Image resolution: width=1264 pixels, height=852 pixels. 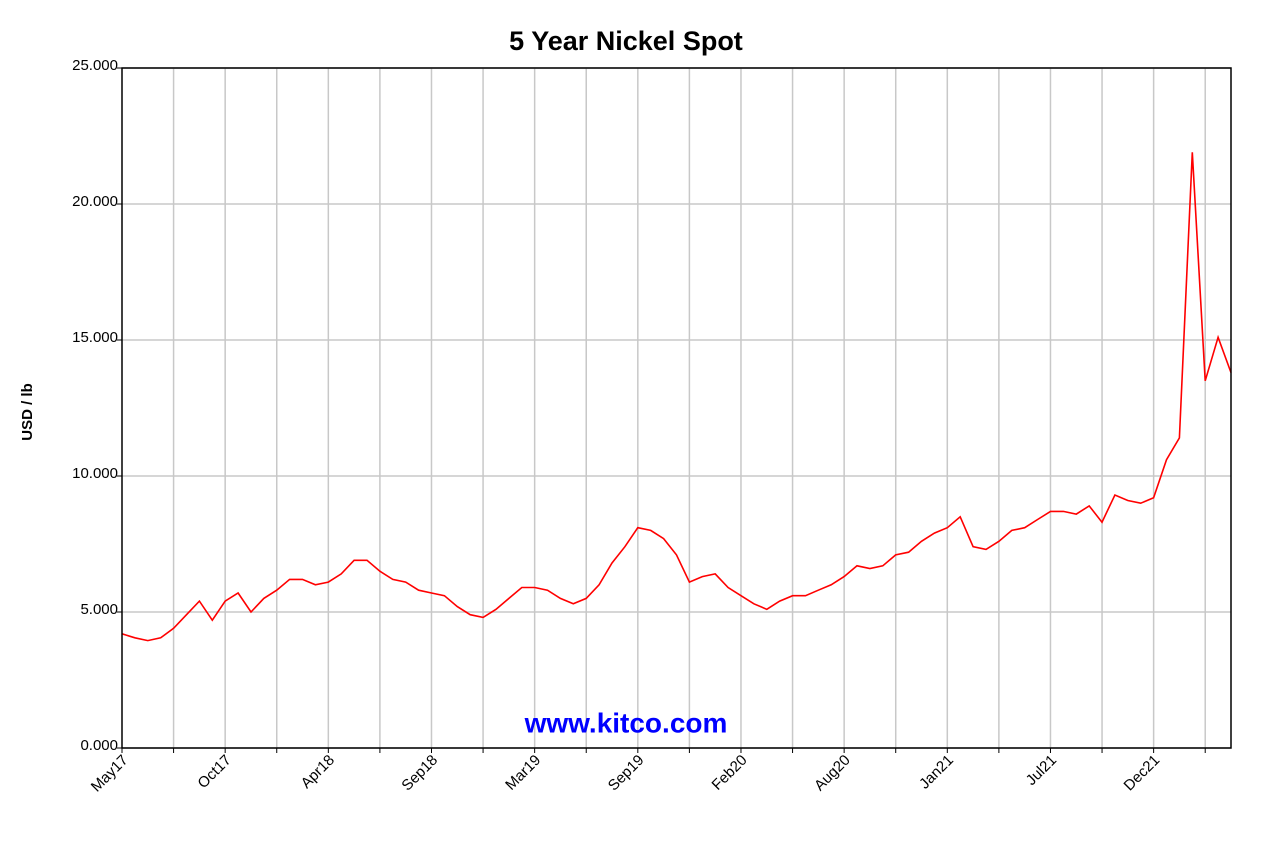 What do you see at coordinates (626, 41) in the screenshot?
I see `chart-title: 5 Year Nickel Spot` at bounding box center [626, 41].